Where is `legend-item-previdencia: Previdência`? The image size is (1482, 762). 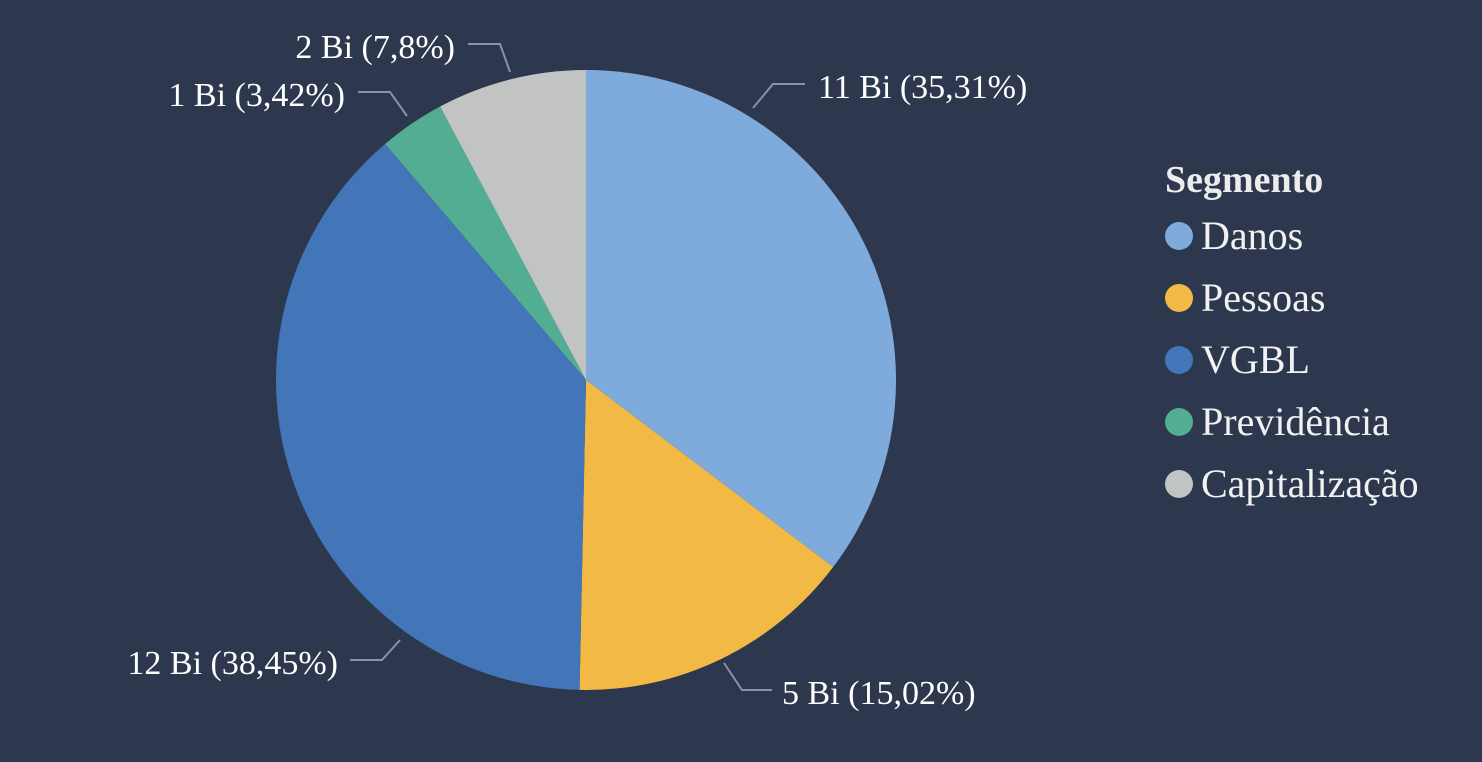
legend-item-previdencia: Previdência is located at coordinates (1292, 422).